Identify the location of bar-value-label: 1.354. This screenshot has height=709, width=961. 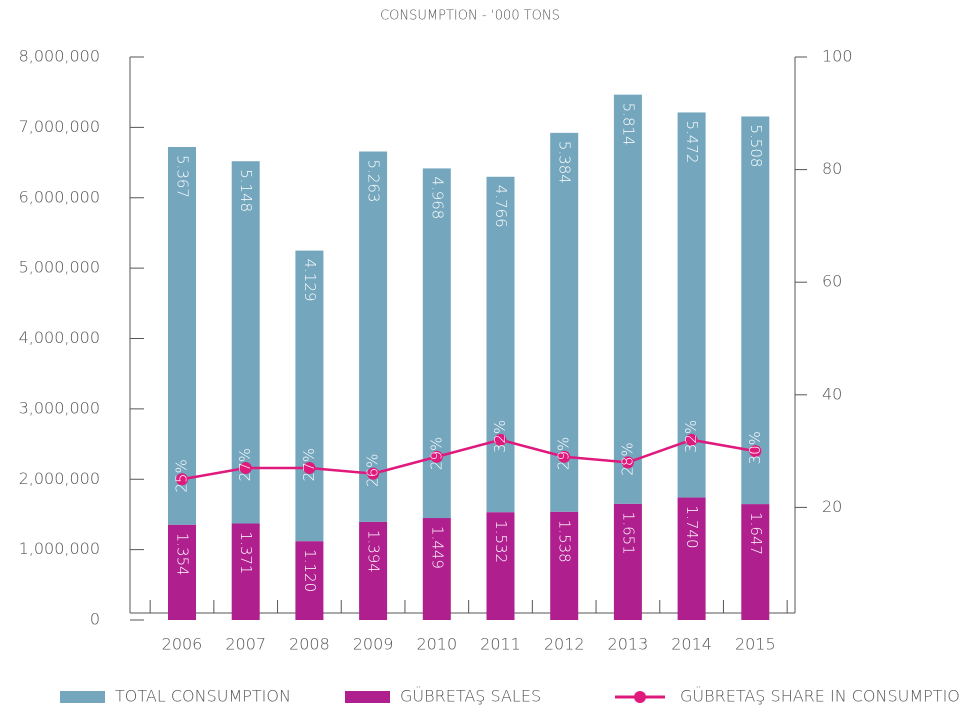
(183, 554).